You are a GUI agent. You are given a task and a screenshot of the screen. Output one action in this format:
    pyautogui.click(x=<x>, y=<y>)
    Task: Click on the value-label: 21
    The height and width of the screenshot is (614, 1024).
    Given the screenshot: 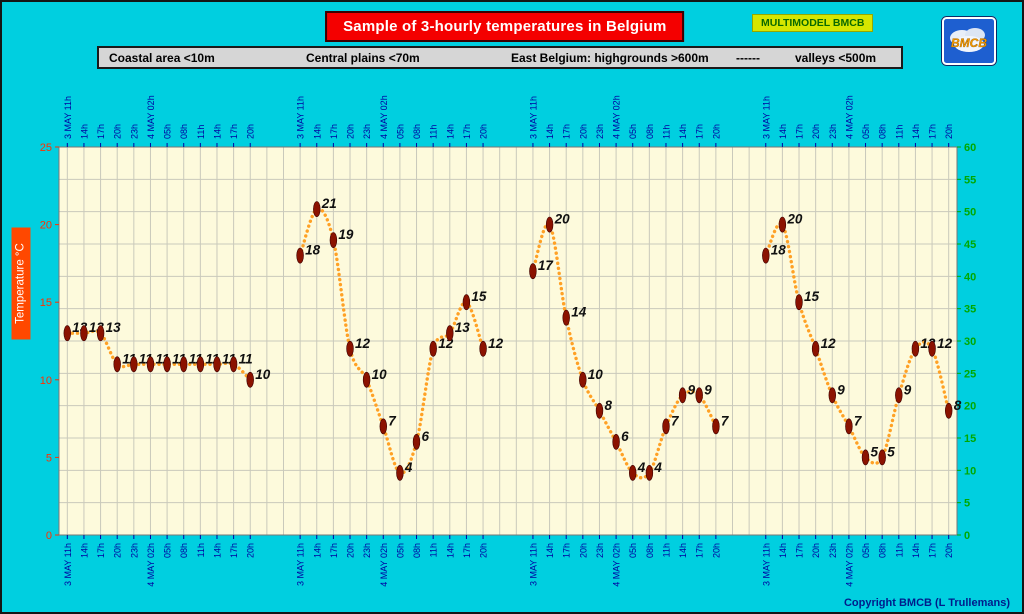 What is the action you would take?
    pyautogui.click(x=329, y=203)
    